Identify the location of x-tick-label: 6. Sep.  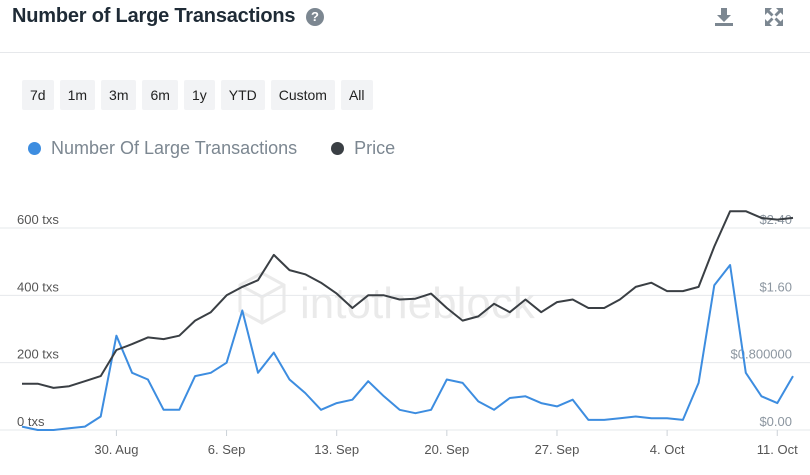
(227, 449).